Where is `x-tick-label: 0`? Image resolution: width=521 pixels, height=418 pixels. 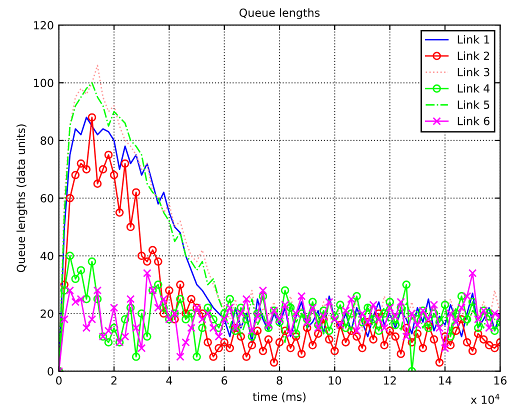
x-tick-label: 0 is located at coordinates (59, 380).